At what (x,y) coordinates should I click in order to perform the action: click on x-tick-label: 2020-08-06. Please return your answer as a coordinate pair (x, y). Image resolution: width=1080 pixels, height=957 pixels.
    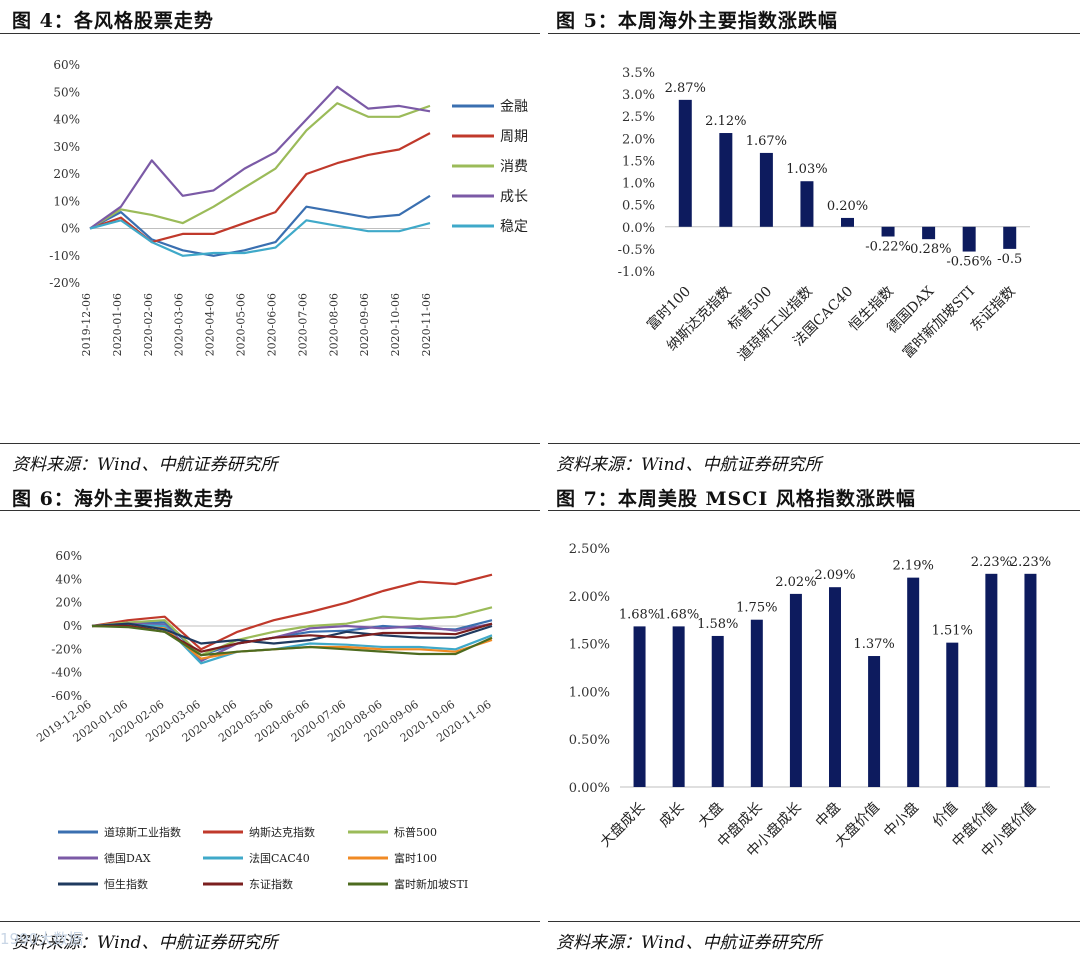
    Looking at the image, I should click on (333, 324).